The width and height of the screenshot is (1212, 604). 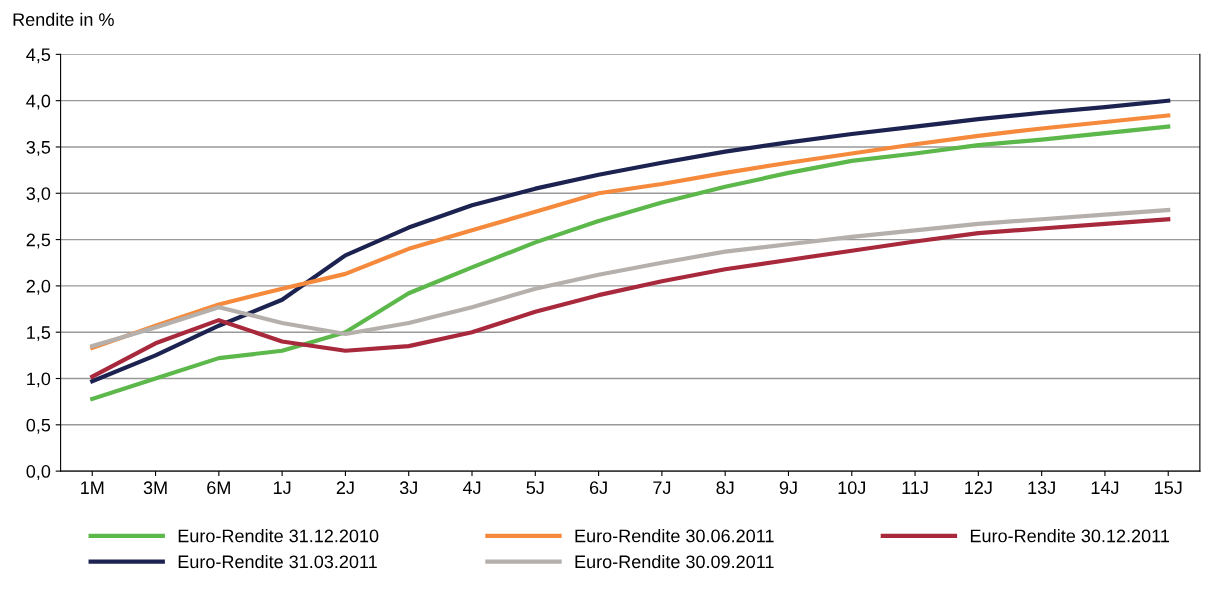 I want to click on x-tick-label: 9J, so click(x=788, y=488).